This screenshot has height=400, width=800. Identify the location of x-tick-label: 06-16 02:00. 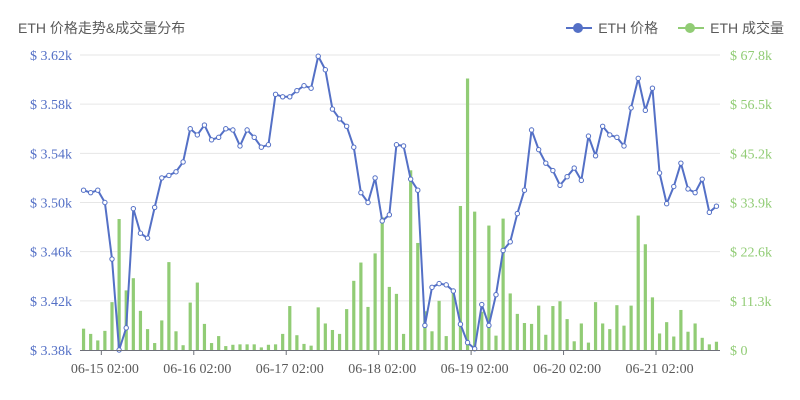
(197, 369).